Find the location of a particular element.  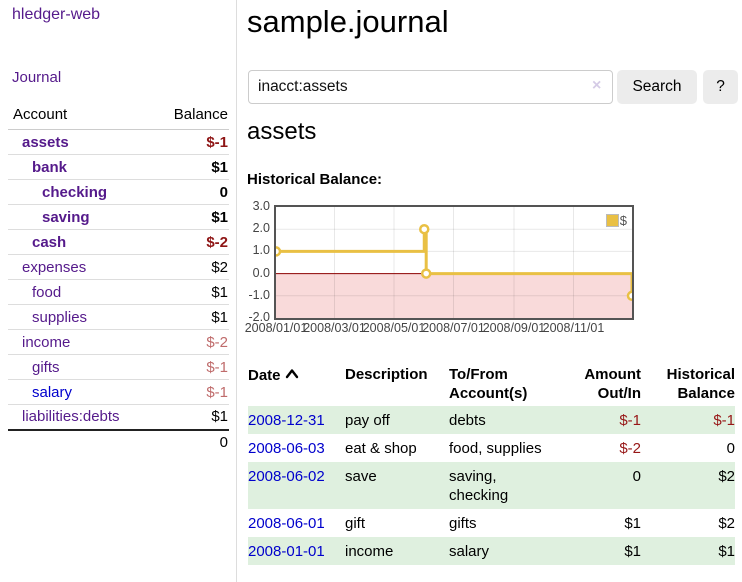

x-axis-tick-label: 2008/09/01 is located at coordinates (514, 328).